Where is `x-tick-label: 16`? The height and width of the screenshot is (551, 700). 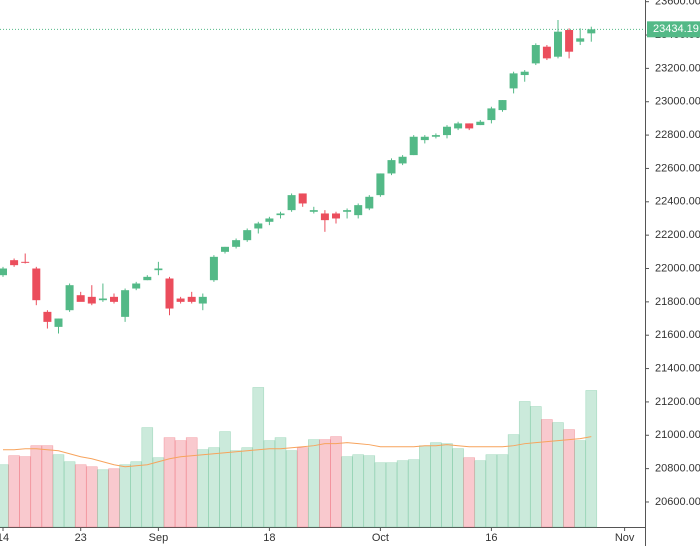
x-tick-label: 16 is located at coordinates (491, 538).